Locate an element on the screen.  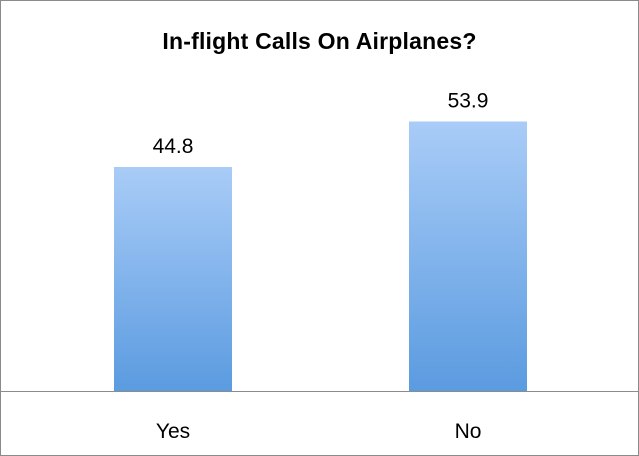
bar-yes is located at coordinates (173, 279).